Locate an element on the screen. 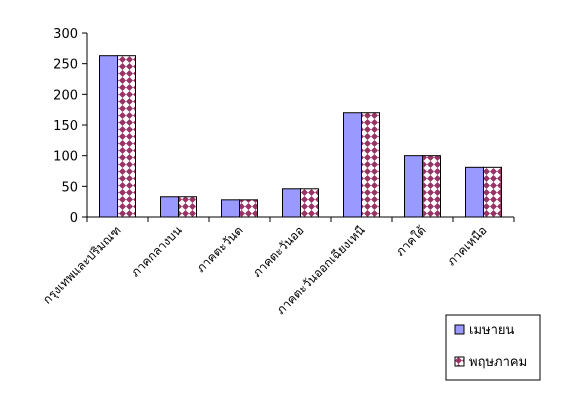 This screenshot has height=401, width=569. bar-series2-cat1 is located at coordinates (126, 136).